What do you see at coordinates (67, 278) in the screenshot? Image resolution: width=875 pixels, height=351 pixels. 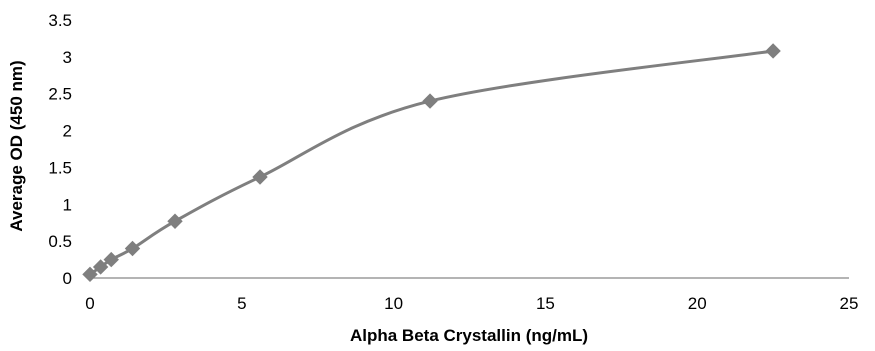 I see `y-tick-label: 0` at bounding box center [67, 278].